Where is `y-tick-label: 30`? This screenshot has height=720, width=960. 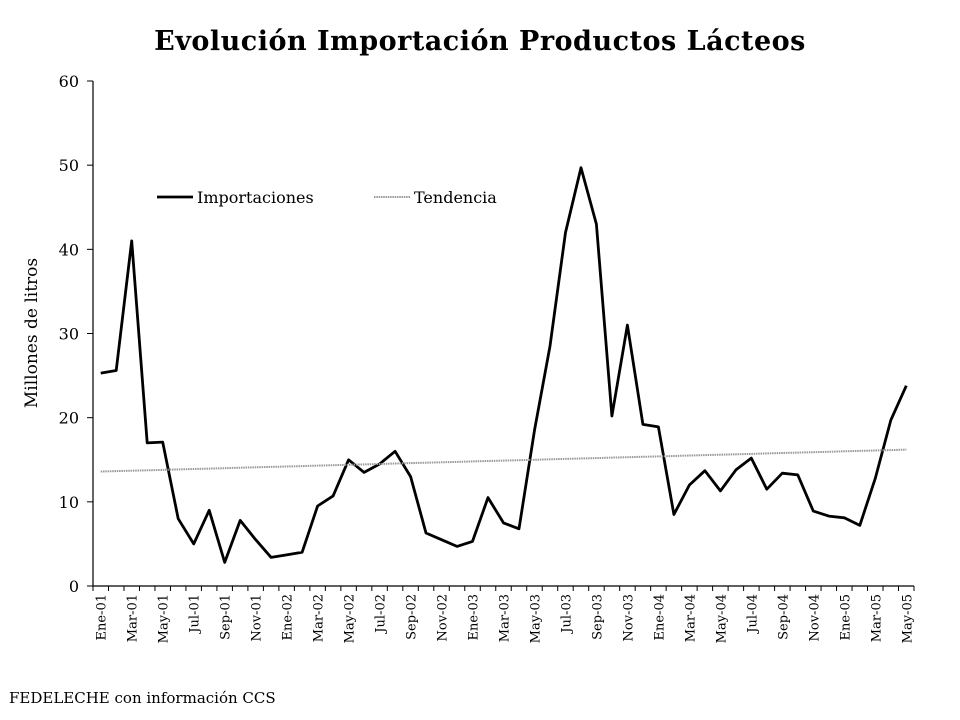
y-tick-label: 30 is located at coordinates (69, 334).